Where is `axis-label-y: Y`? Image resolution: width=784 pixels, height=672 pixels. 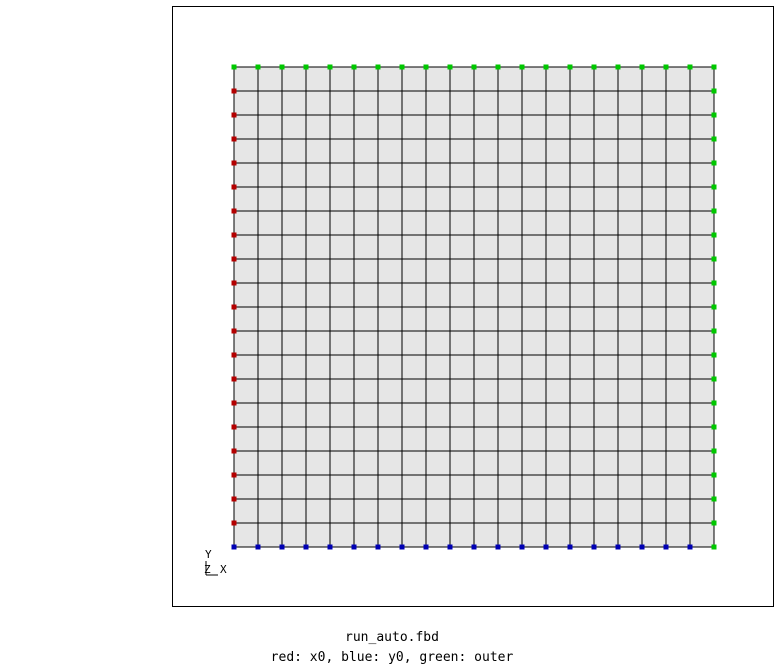
axis-label-y: Y is located at coordinates (208, 554).